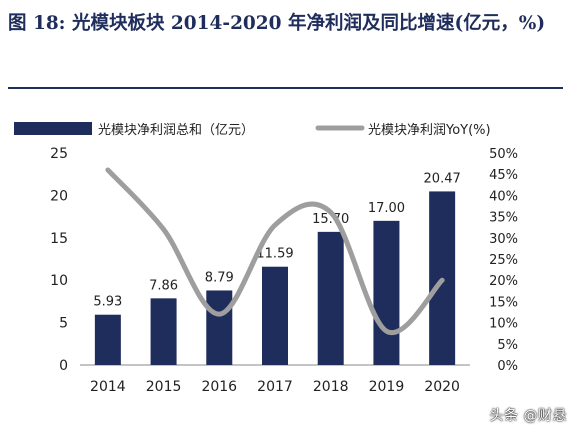 Image resolution: width=575 pixels, height=431 pixels. I want to click on title-divider, so click(285, 88).